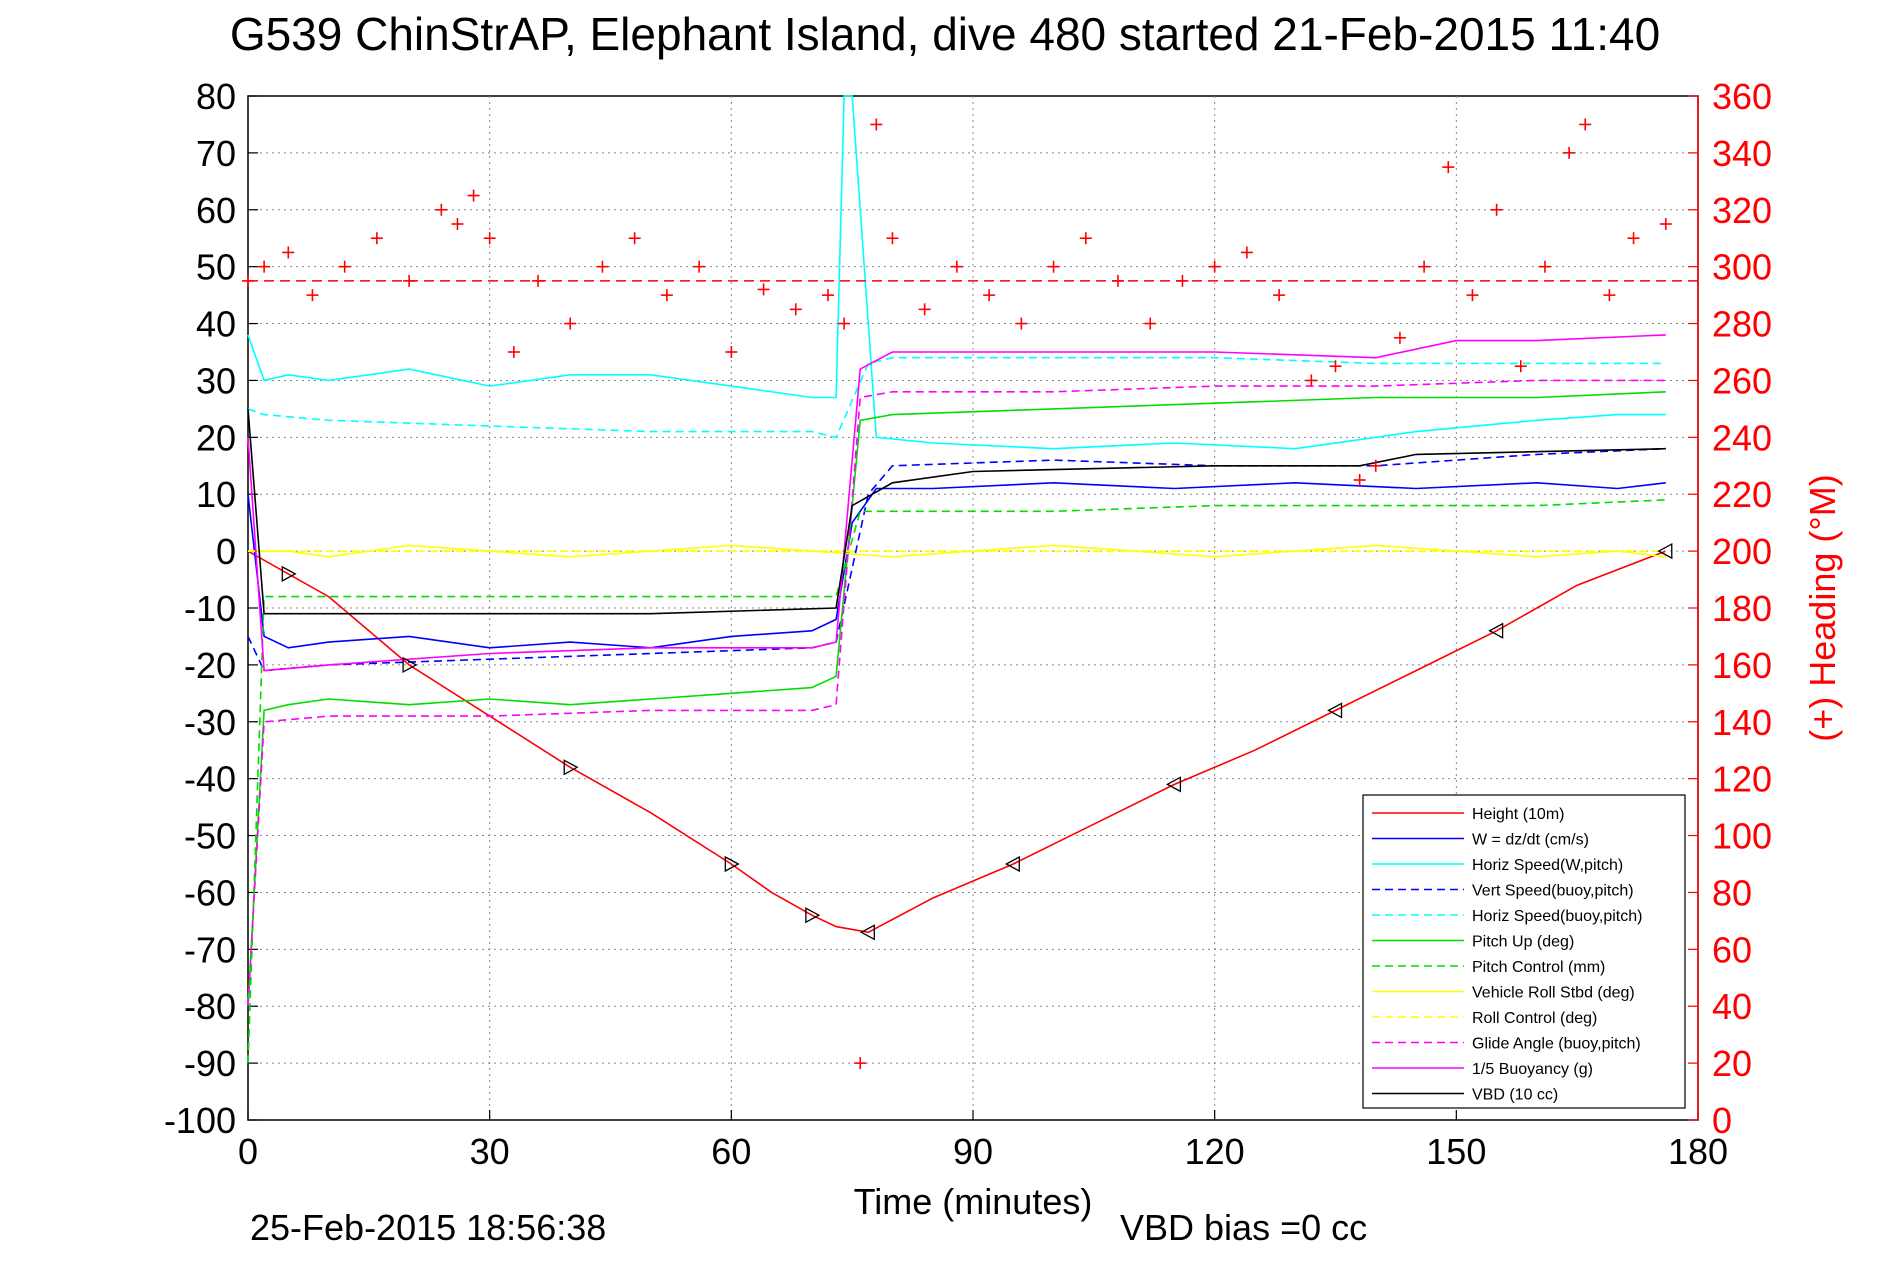 This screenshot has width=1891, height=1262. What do you see at coordinates (973, 1201) in the screenshot?
I see `x-axis-label: Time (minutes)` at bounding box center [973, 1201].